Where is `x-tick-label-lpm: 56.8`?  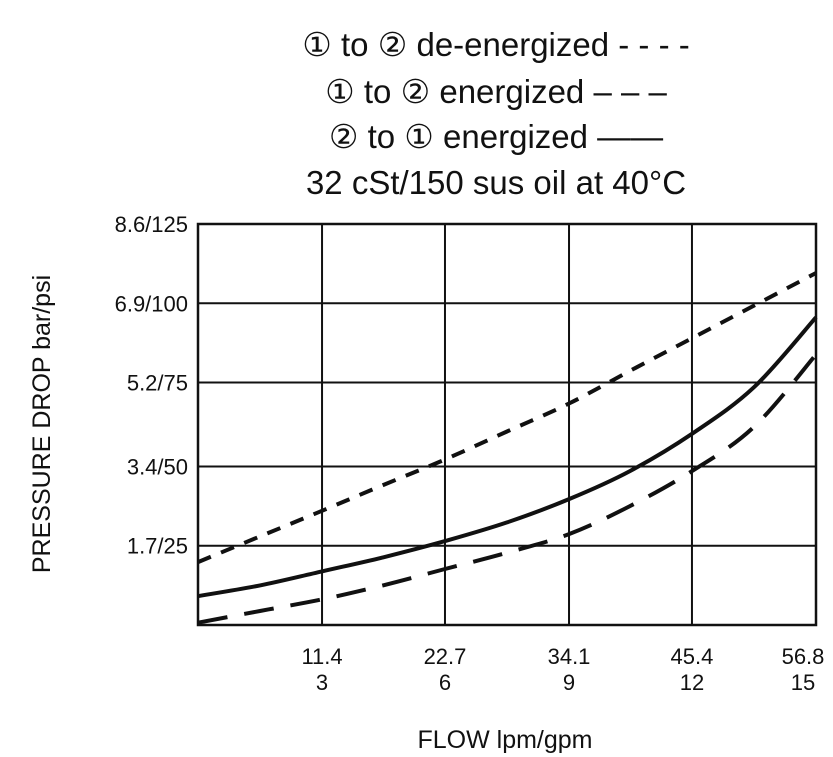 x-tick-label-lpm: 56.8 is located at coordinates (803, 656).